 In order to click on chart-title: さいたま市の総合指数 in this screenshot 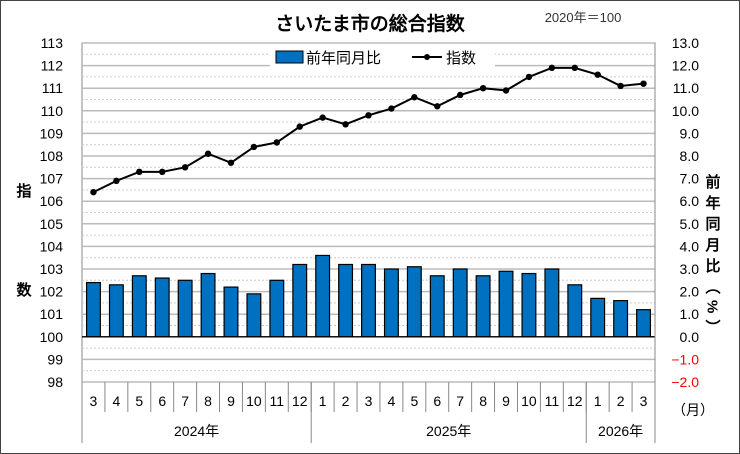, I will do `click(370, 23)`.